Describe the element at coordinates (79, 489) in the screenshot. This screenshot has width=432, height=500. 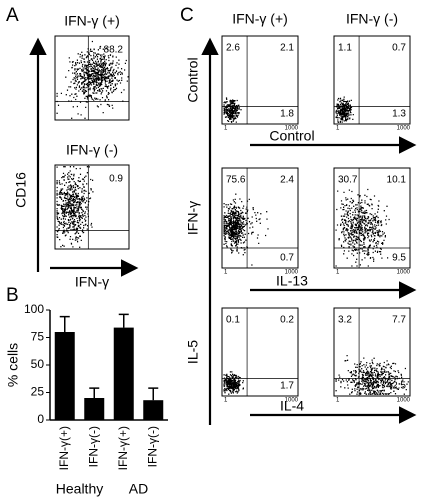
I see `group-label: Healthy` at that location.